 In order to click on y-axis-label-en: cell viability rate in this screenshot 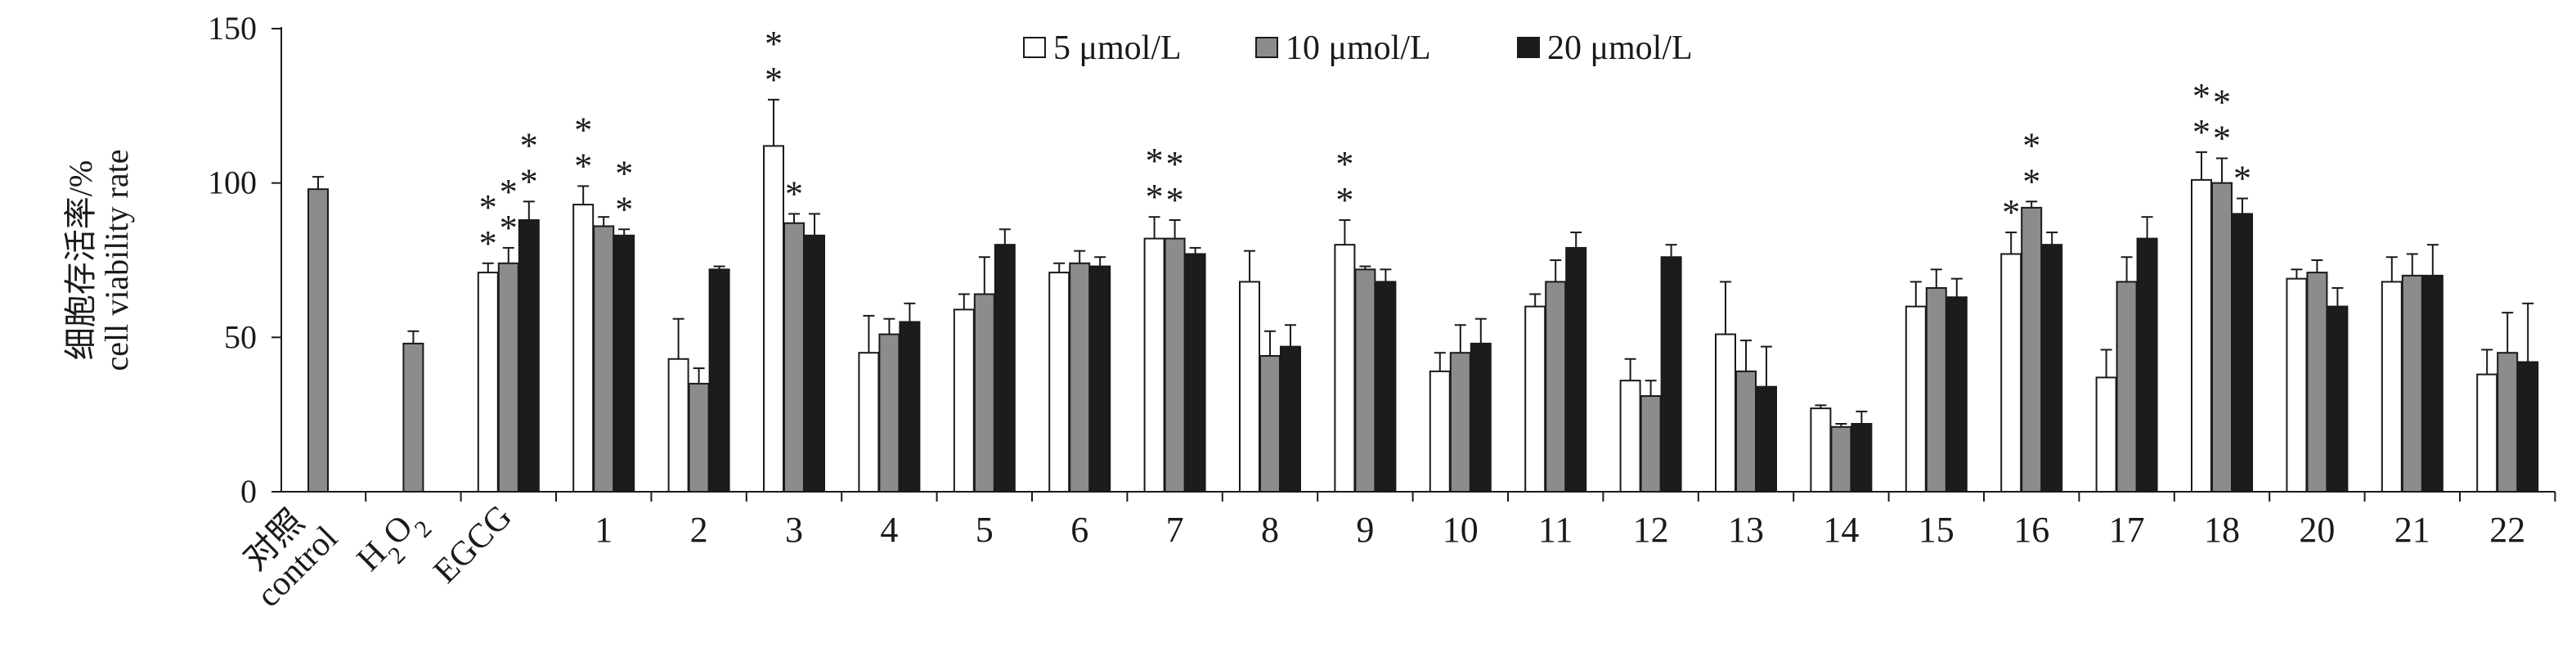, I will do `click(116, 261)`.